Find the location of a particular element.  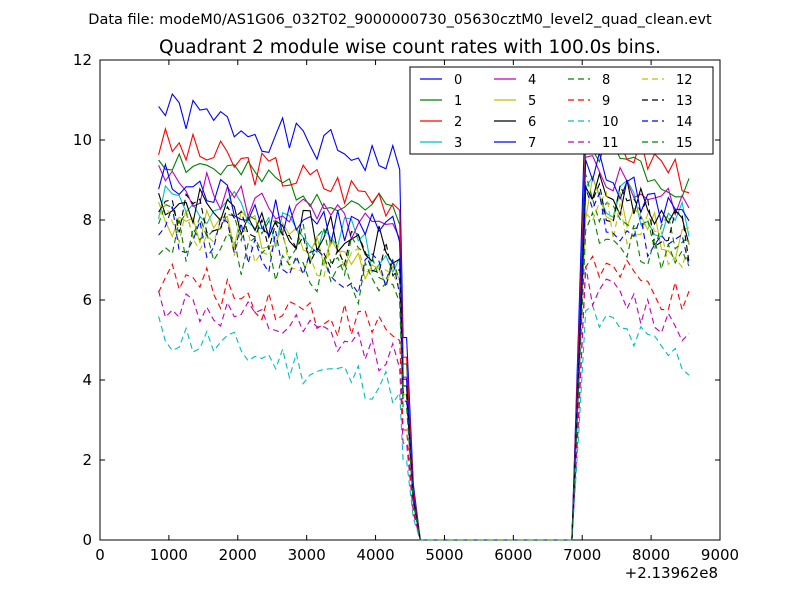

x-tick-label: 0 is located at coordinates (100, 555).